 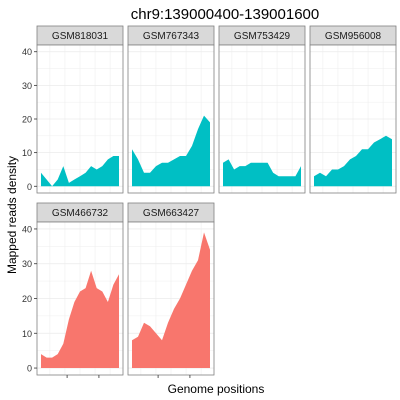 I want to click on facet-strip-label: GSM767343, so click(x=171, y=36).